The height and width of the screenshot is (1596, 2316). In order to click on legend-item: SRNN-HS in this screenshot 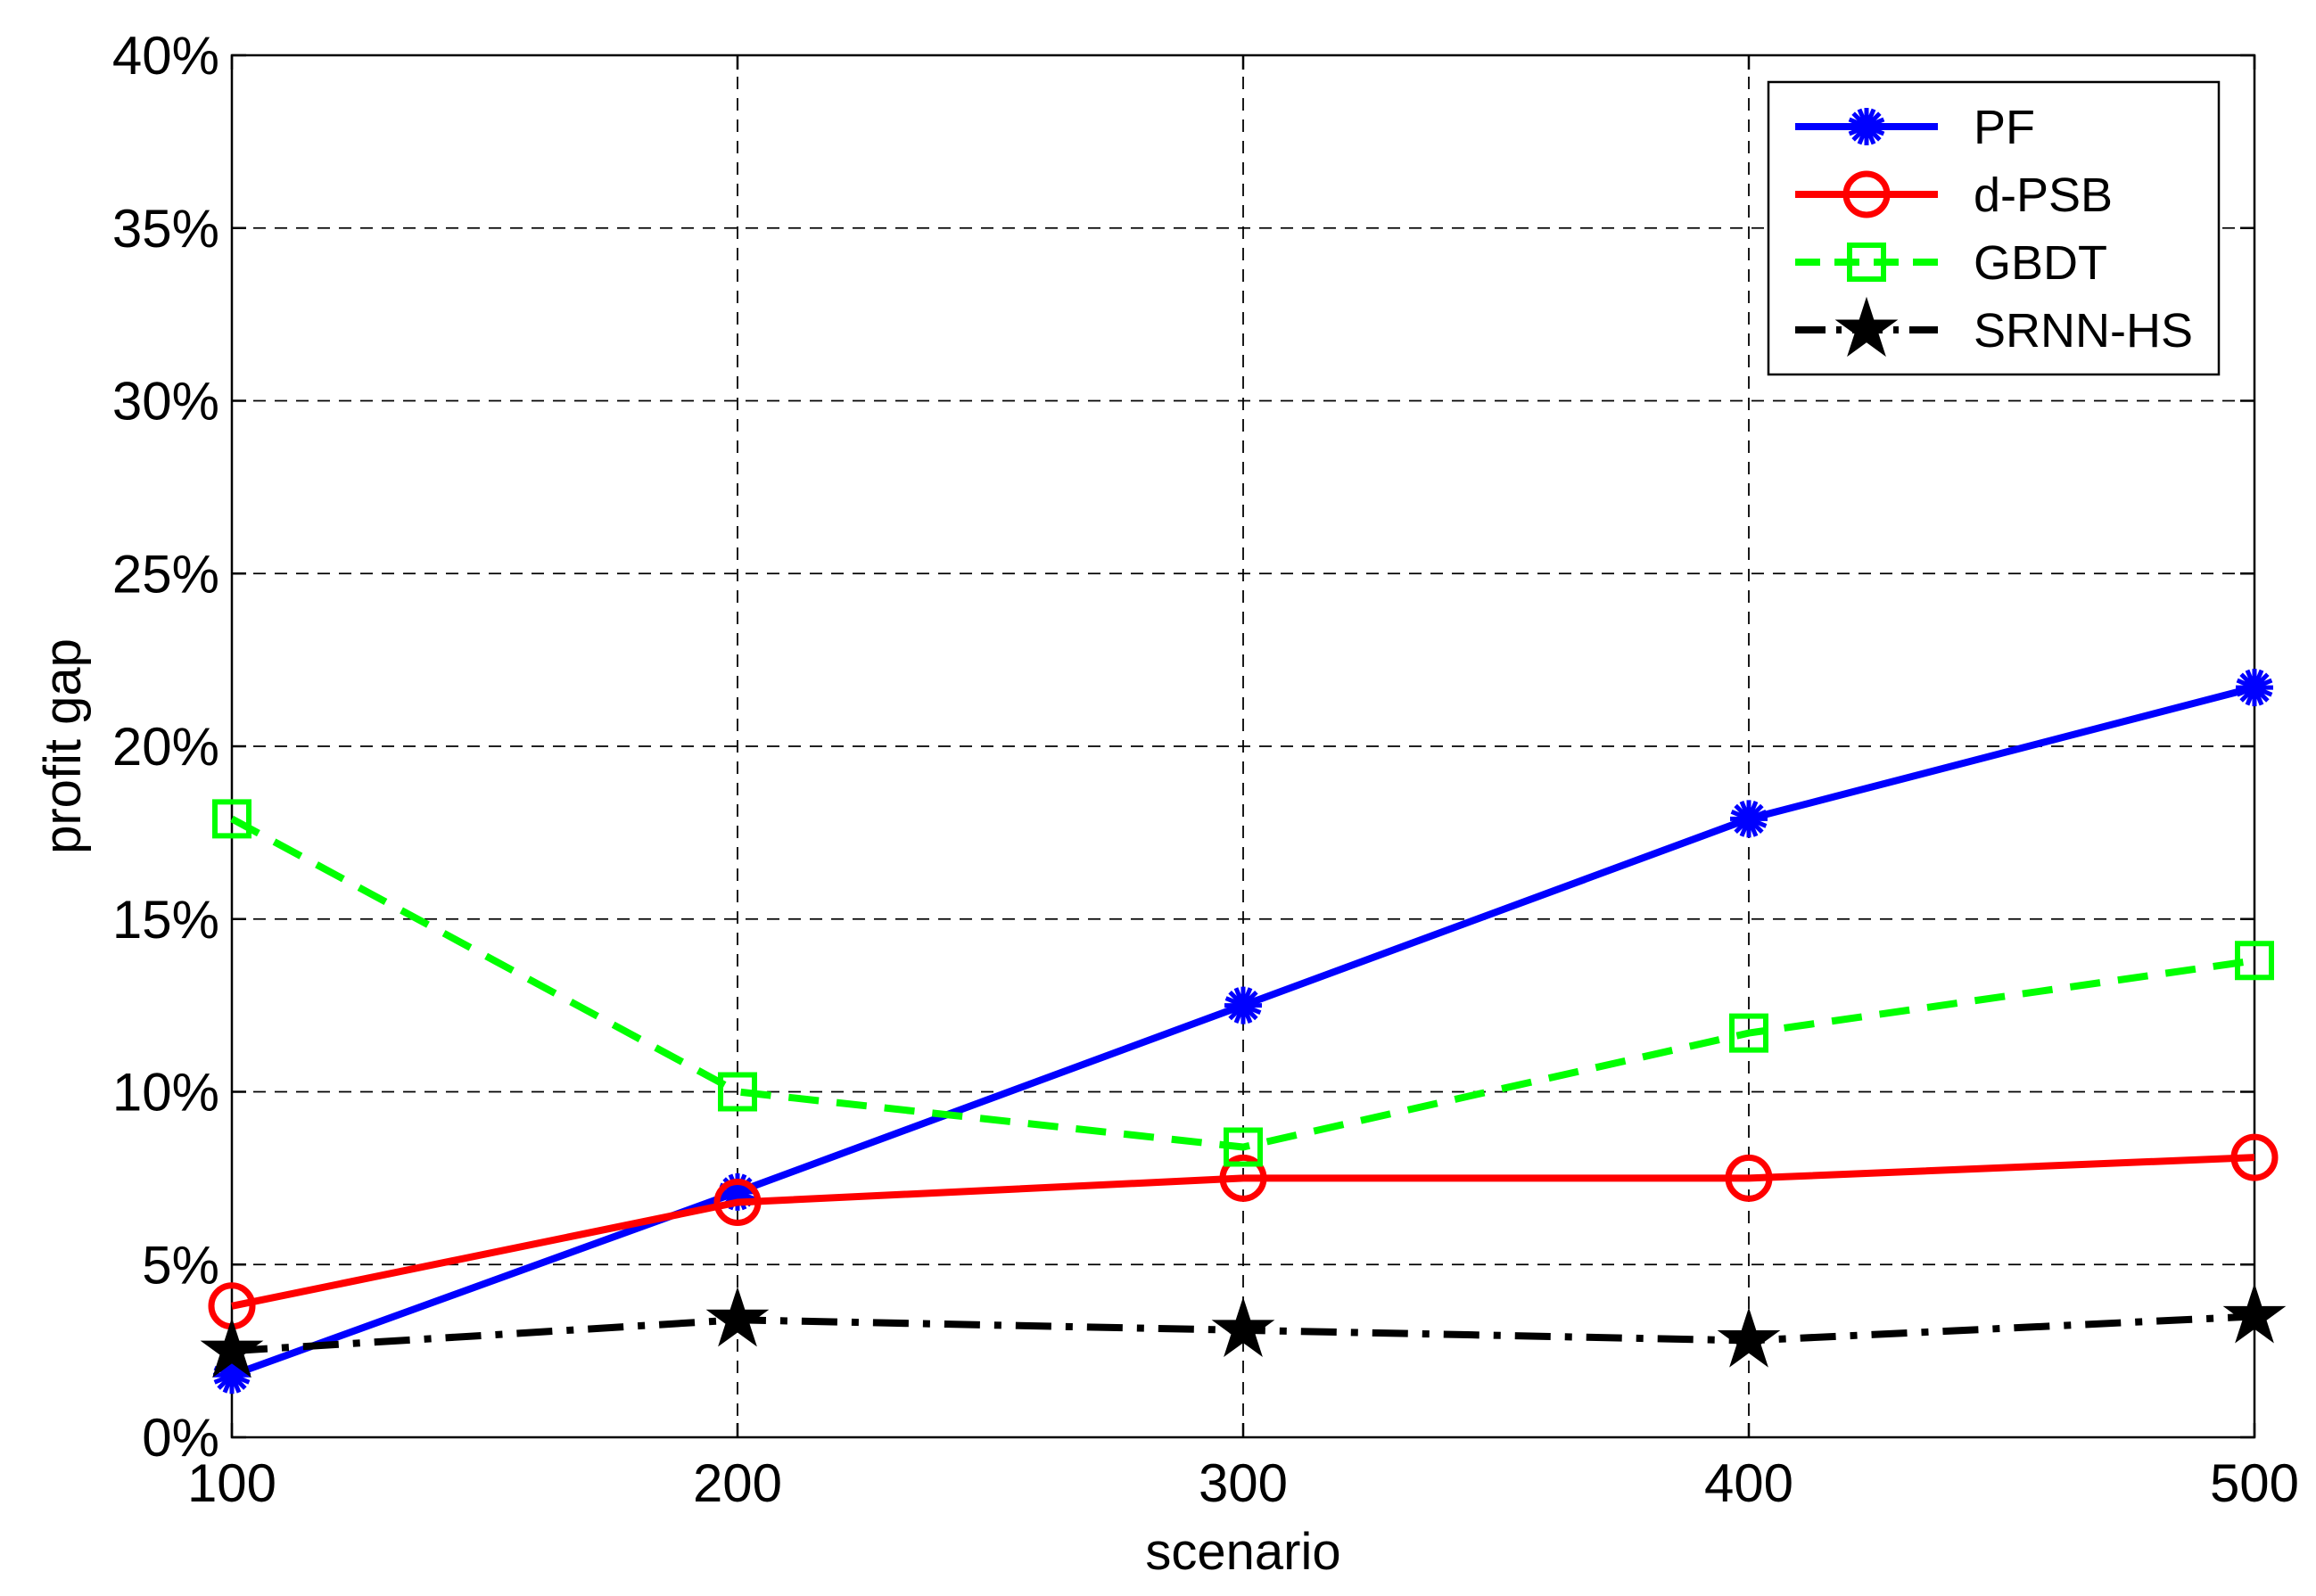, I will do `click(1994, 327)`.